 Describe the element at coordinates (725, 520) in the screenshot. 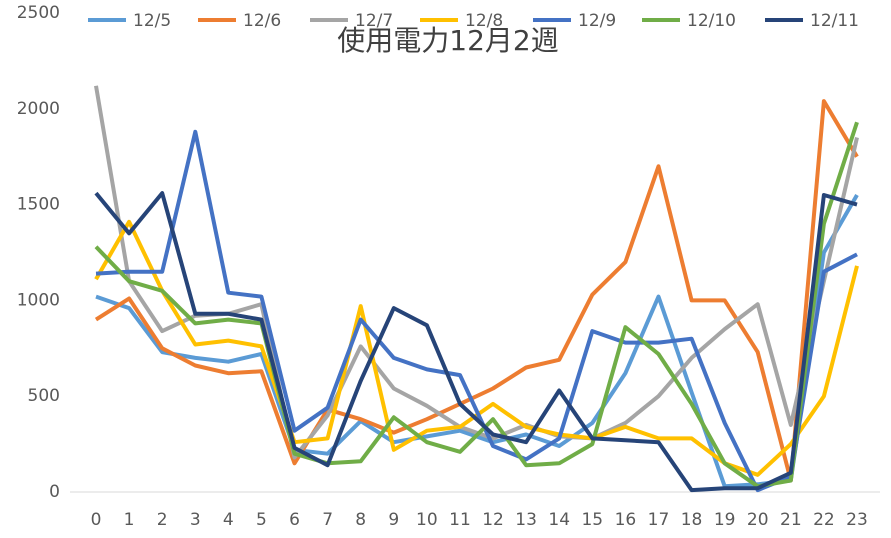

I see `x-tick-label: 19` at that location.